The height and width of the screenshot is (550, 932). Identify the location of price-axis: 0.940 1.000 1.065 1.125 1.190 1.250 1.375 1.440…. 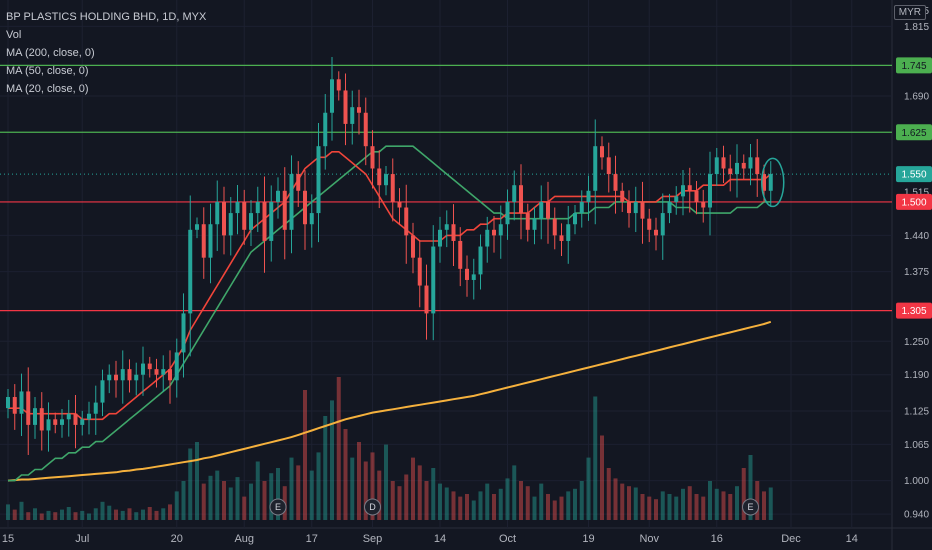
(916, 263).